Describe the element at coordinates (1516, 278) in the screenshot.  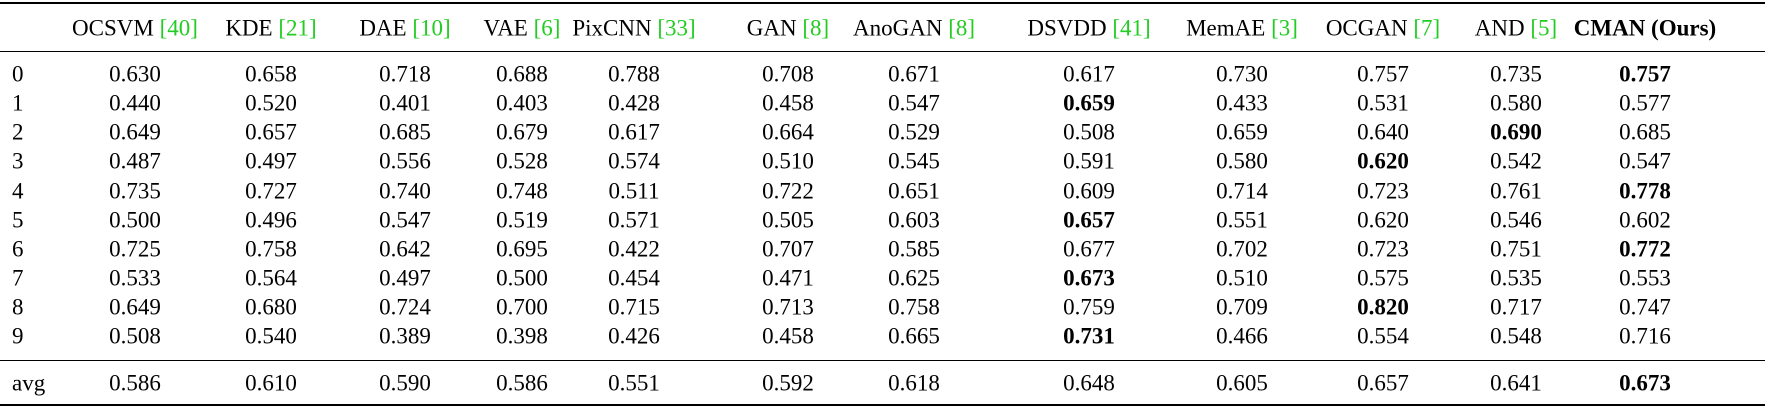
I see `cell-value: 0.535` at that location.